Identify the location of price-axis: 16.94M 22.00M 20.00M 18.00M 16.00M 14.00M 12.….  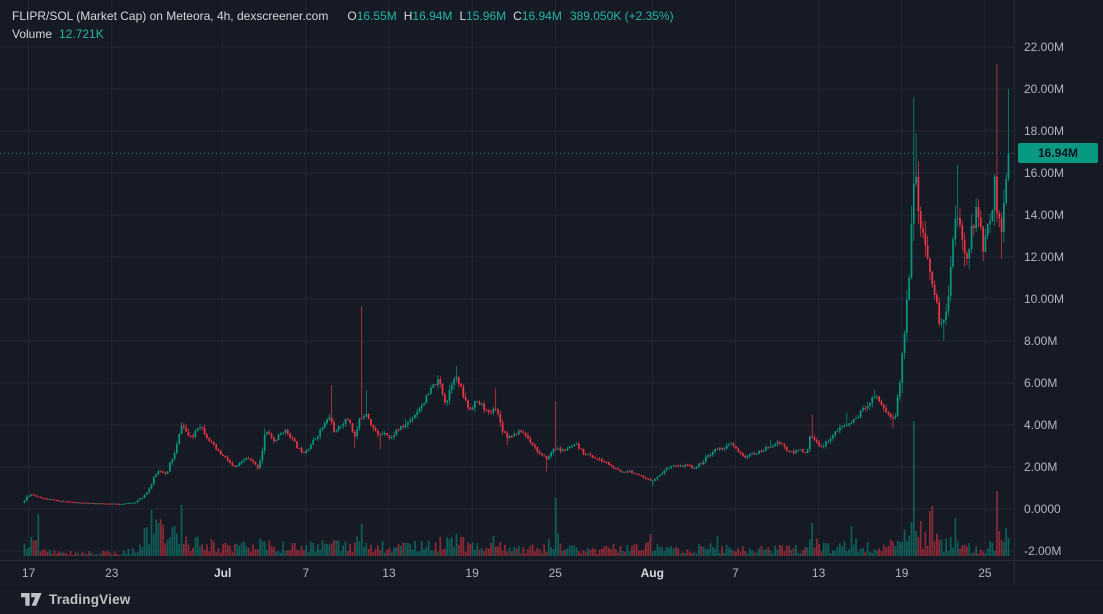
(1058, 292).